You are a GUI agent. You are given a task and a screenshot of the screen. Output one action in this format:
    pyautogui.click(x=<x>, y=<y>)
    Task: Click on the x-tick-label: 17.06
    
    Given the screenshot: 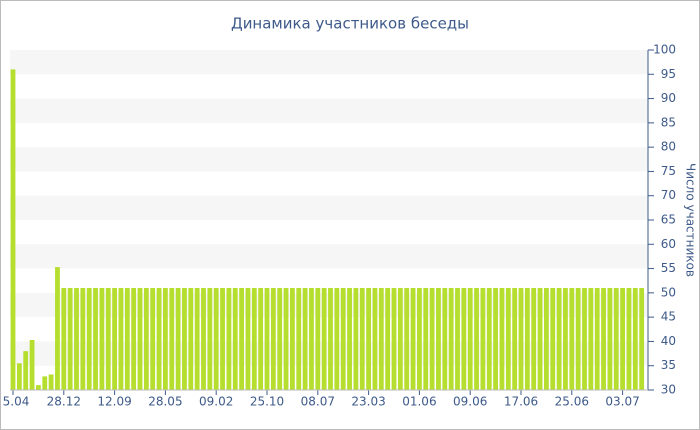 What is the action you would take?
    pyautogui.click(x=521, y=402)
    